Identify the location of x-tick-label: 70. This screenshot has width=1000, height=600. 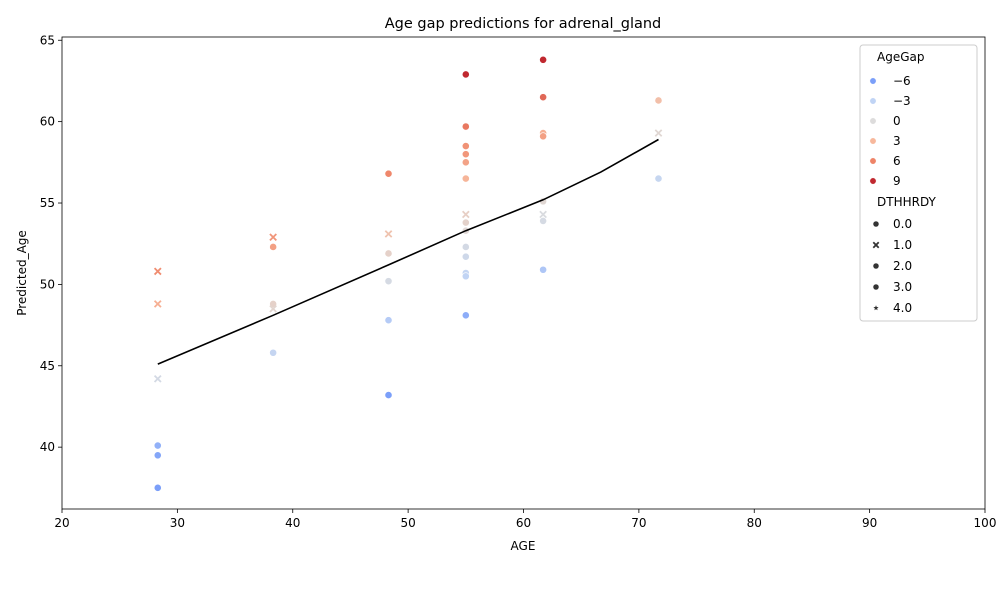
(638, 523).